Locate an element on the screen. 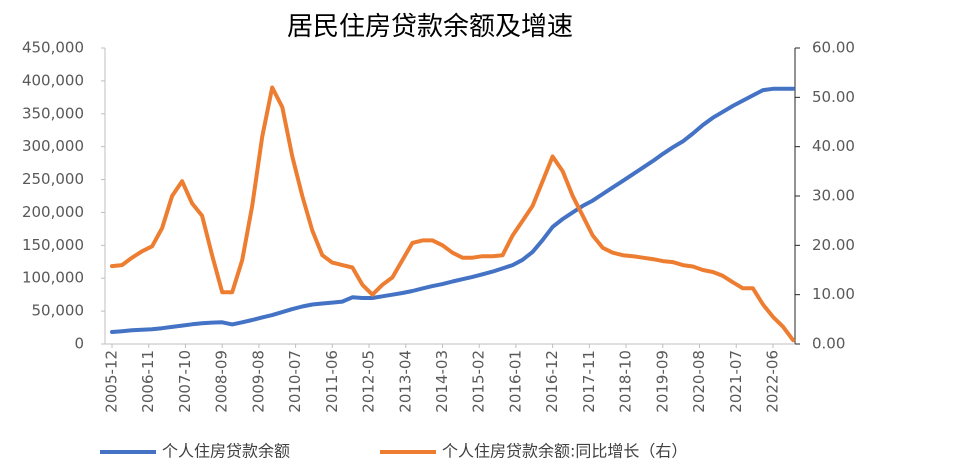 This screenshot has width=968, height=468. y-tick-label: 150,000 is located at coordinates (53, 245).